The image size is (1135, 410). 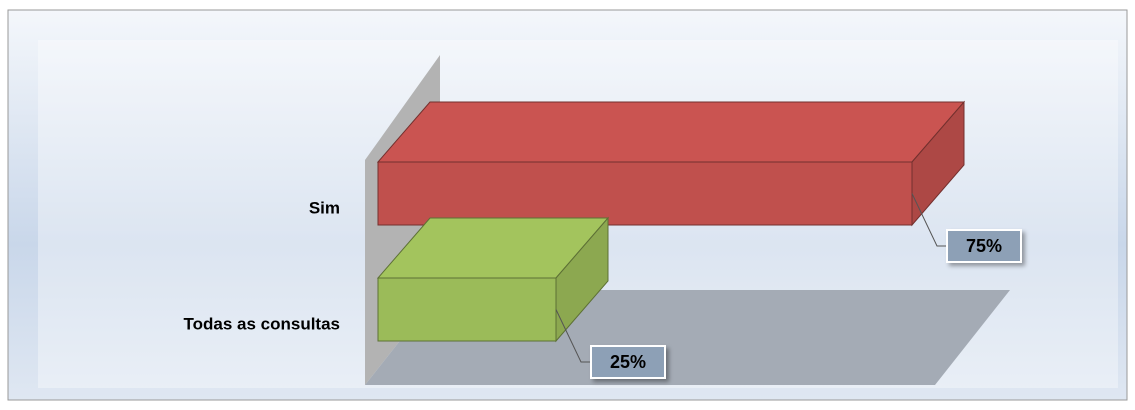 I want to click on data-label: 75%, so click(x=984, y=246).